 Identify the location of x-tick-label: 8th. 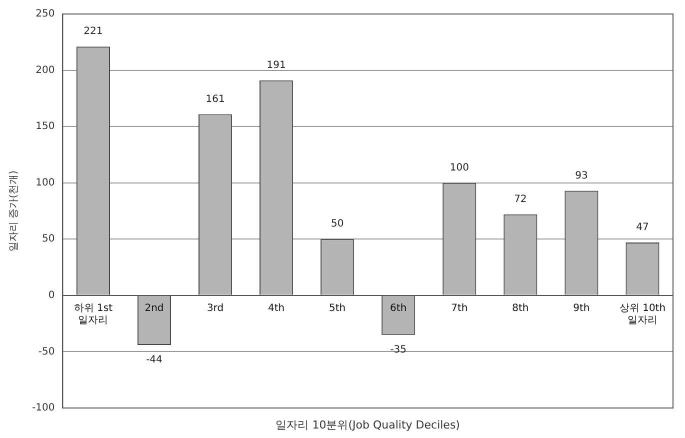
(520, 308).